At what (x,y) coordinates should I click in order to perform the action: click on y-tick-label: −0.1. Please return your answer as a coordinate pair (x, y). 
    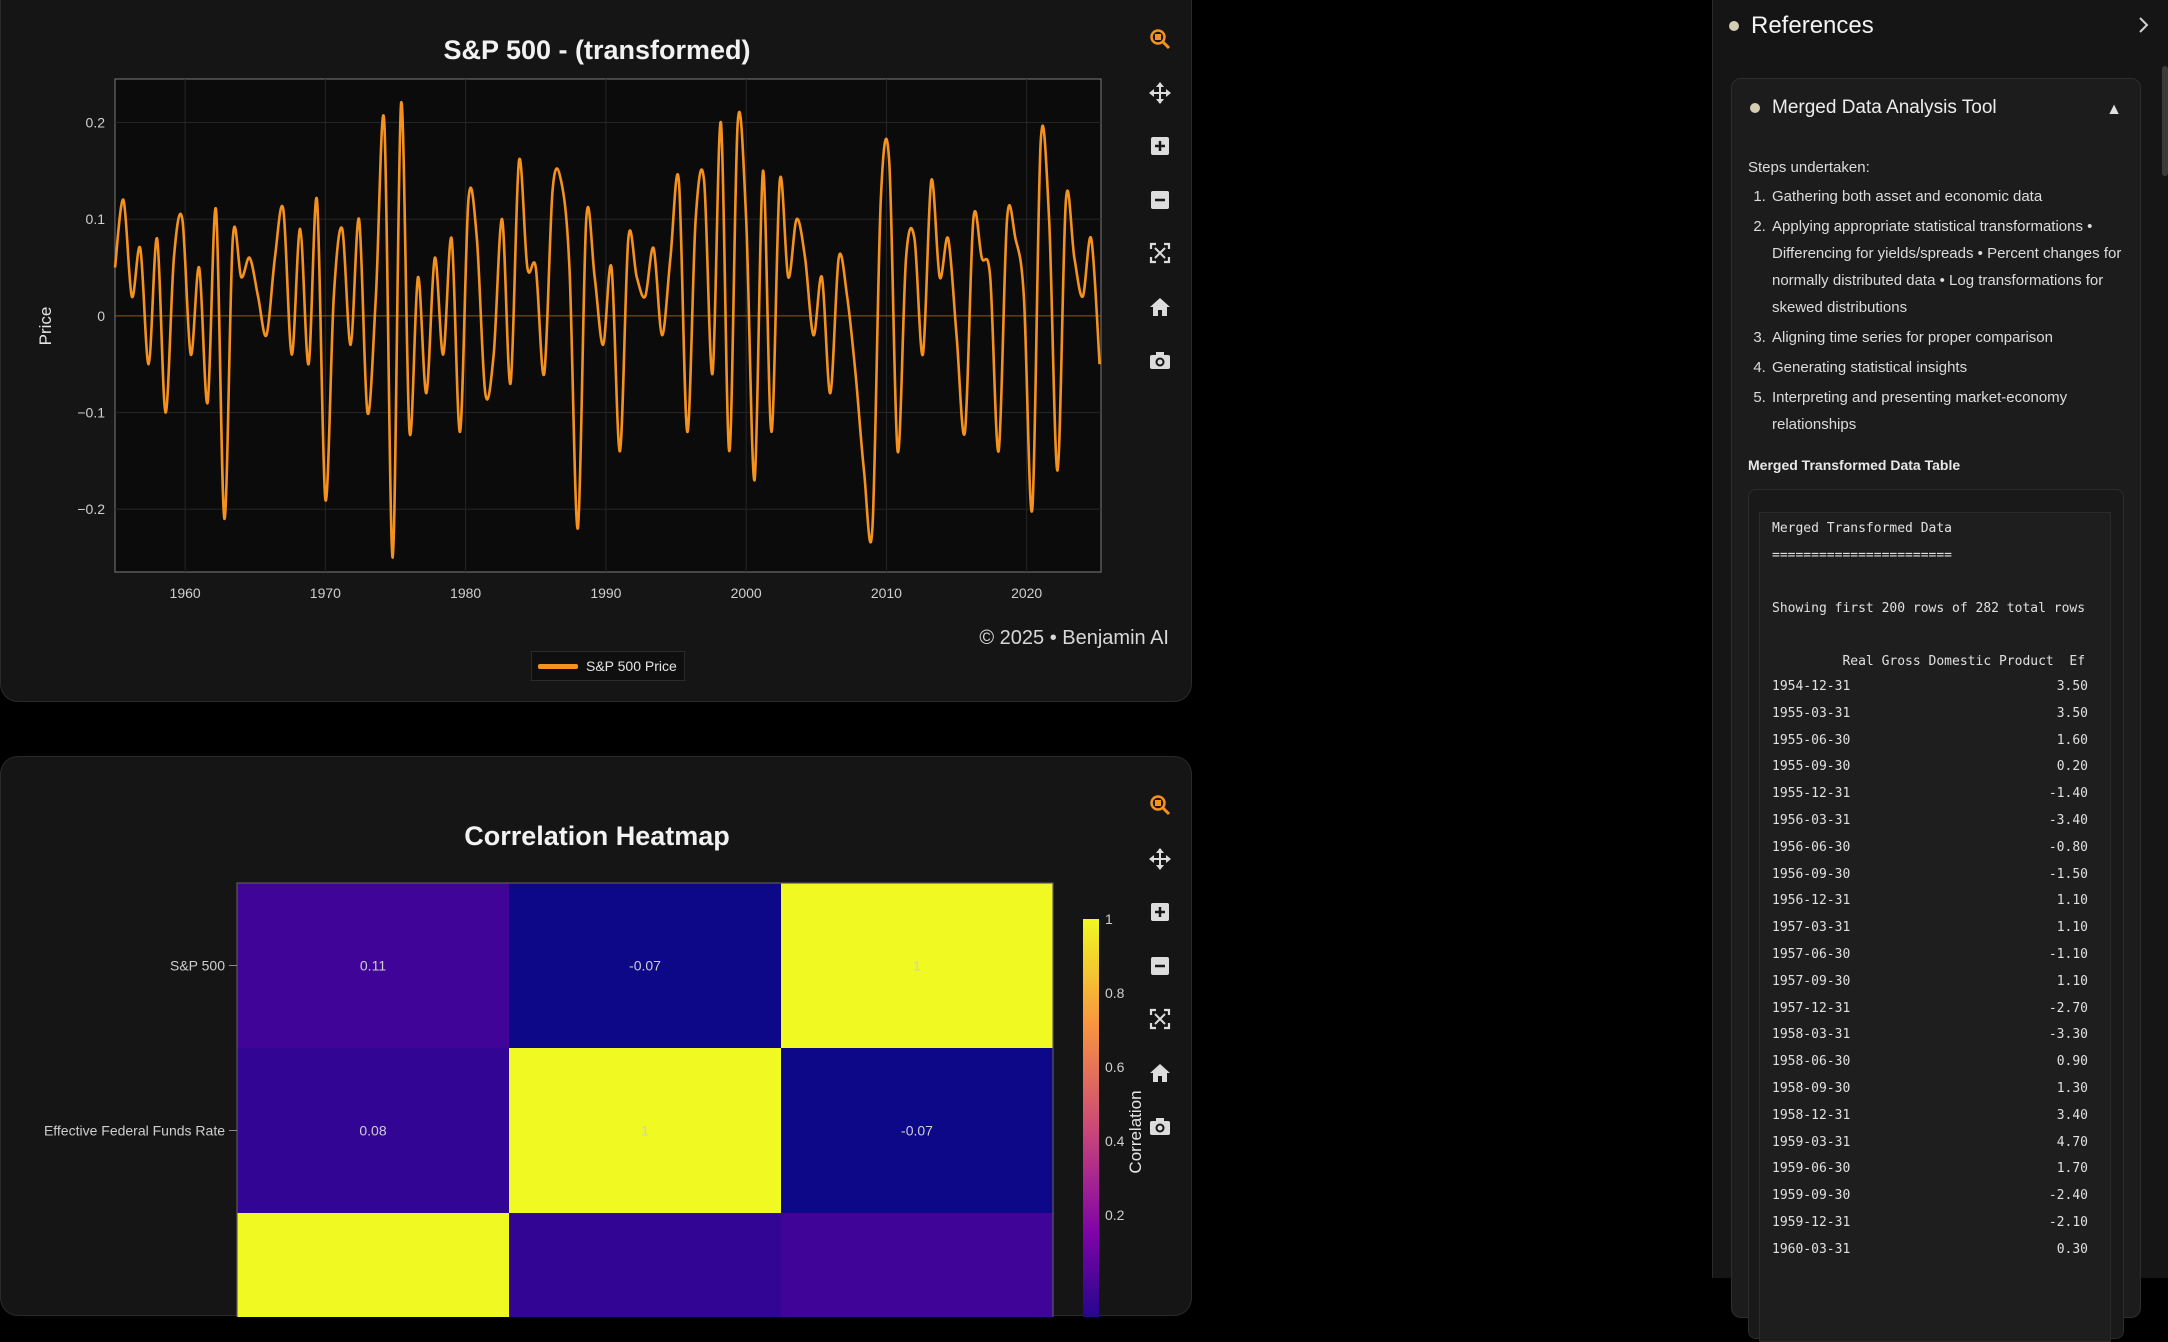
    Looking at the image, I should click on (91, 413).